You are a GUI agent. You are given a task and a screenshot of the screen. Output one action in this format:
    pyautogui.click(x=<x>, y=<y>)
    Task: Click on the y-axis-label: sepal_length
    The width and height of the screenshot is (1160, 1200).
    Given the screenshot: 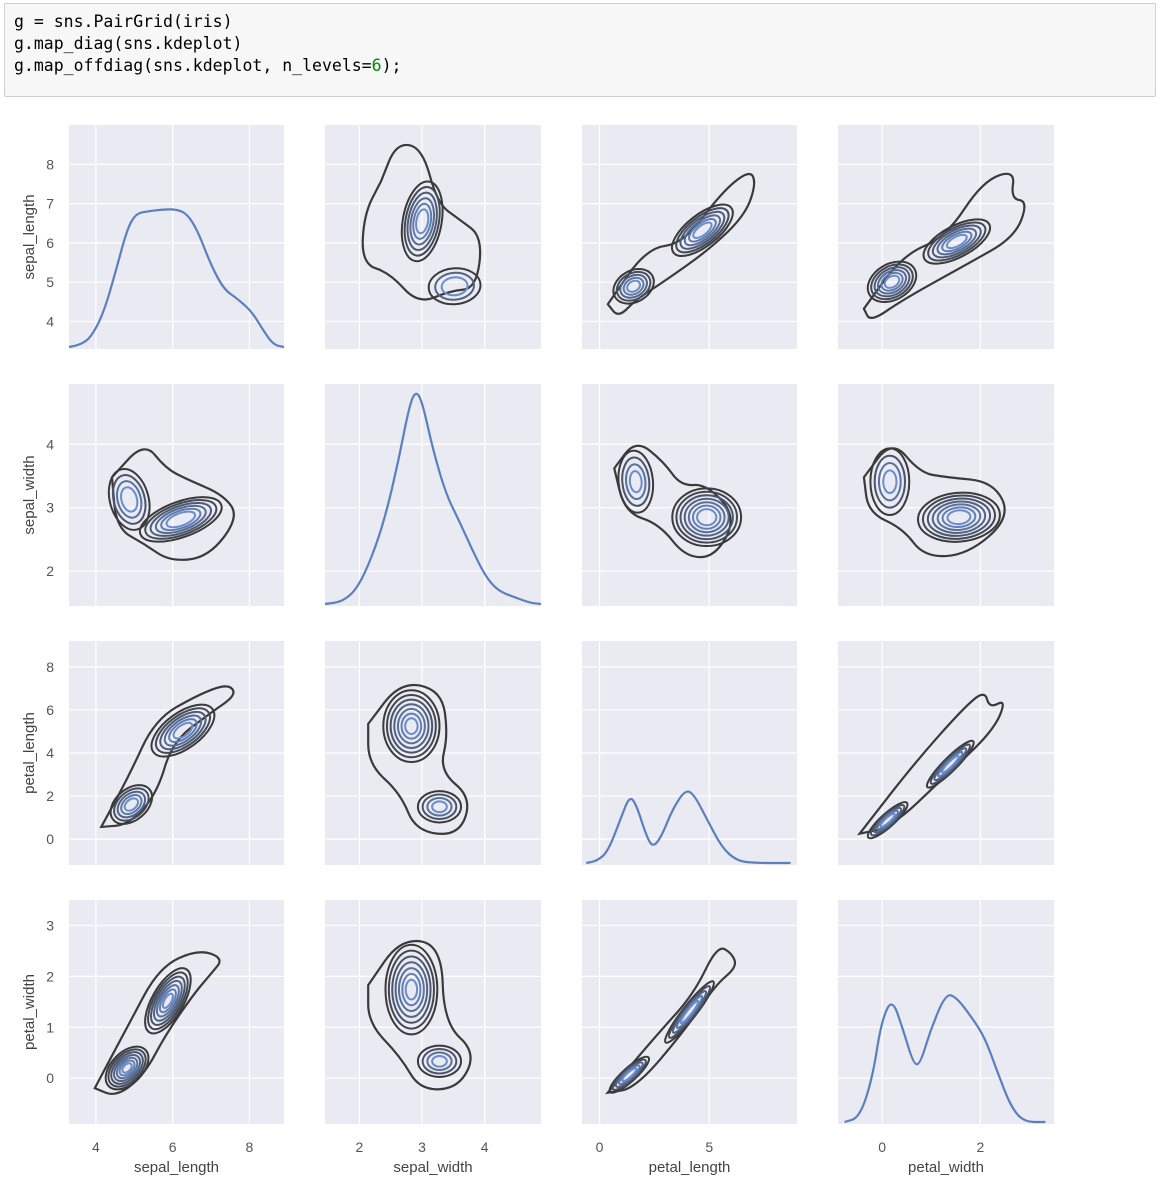 What is the action you would take?
    pyautogui.click(x=29, y=236)
    